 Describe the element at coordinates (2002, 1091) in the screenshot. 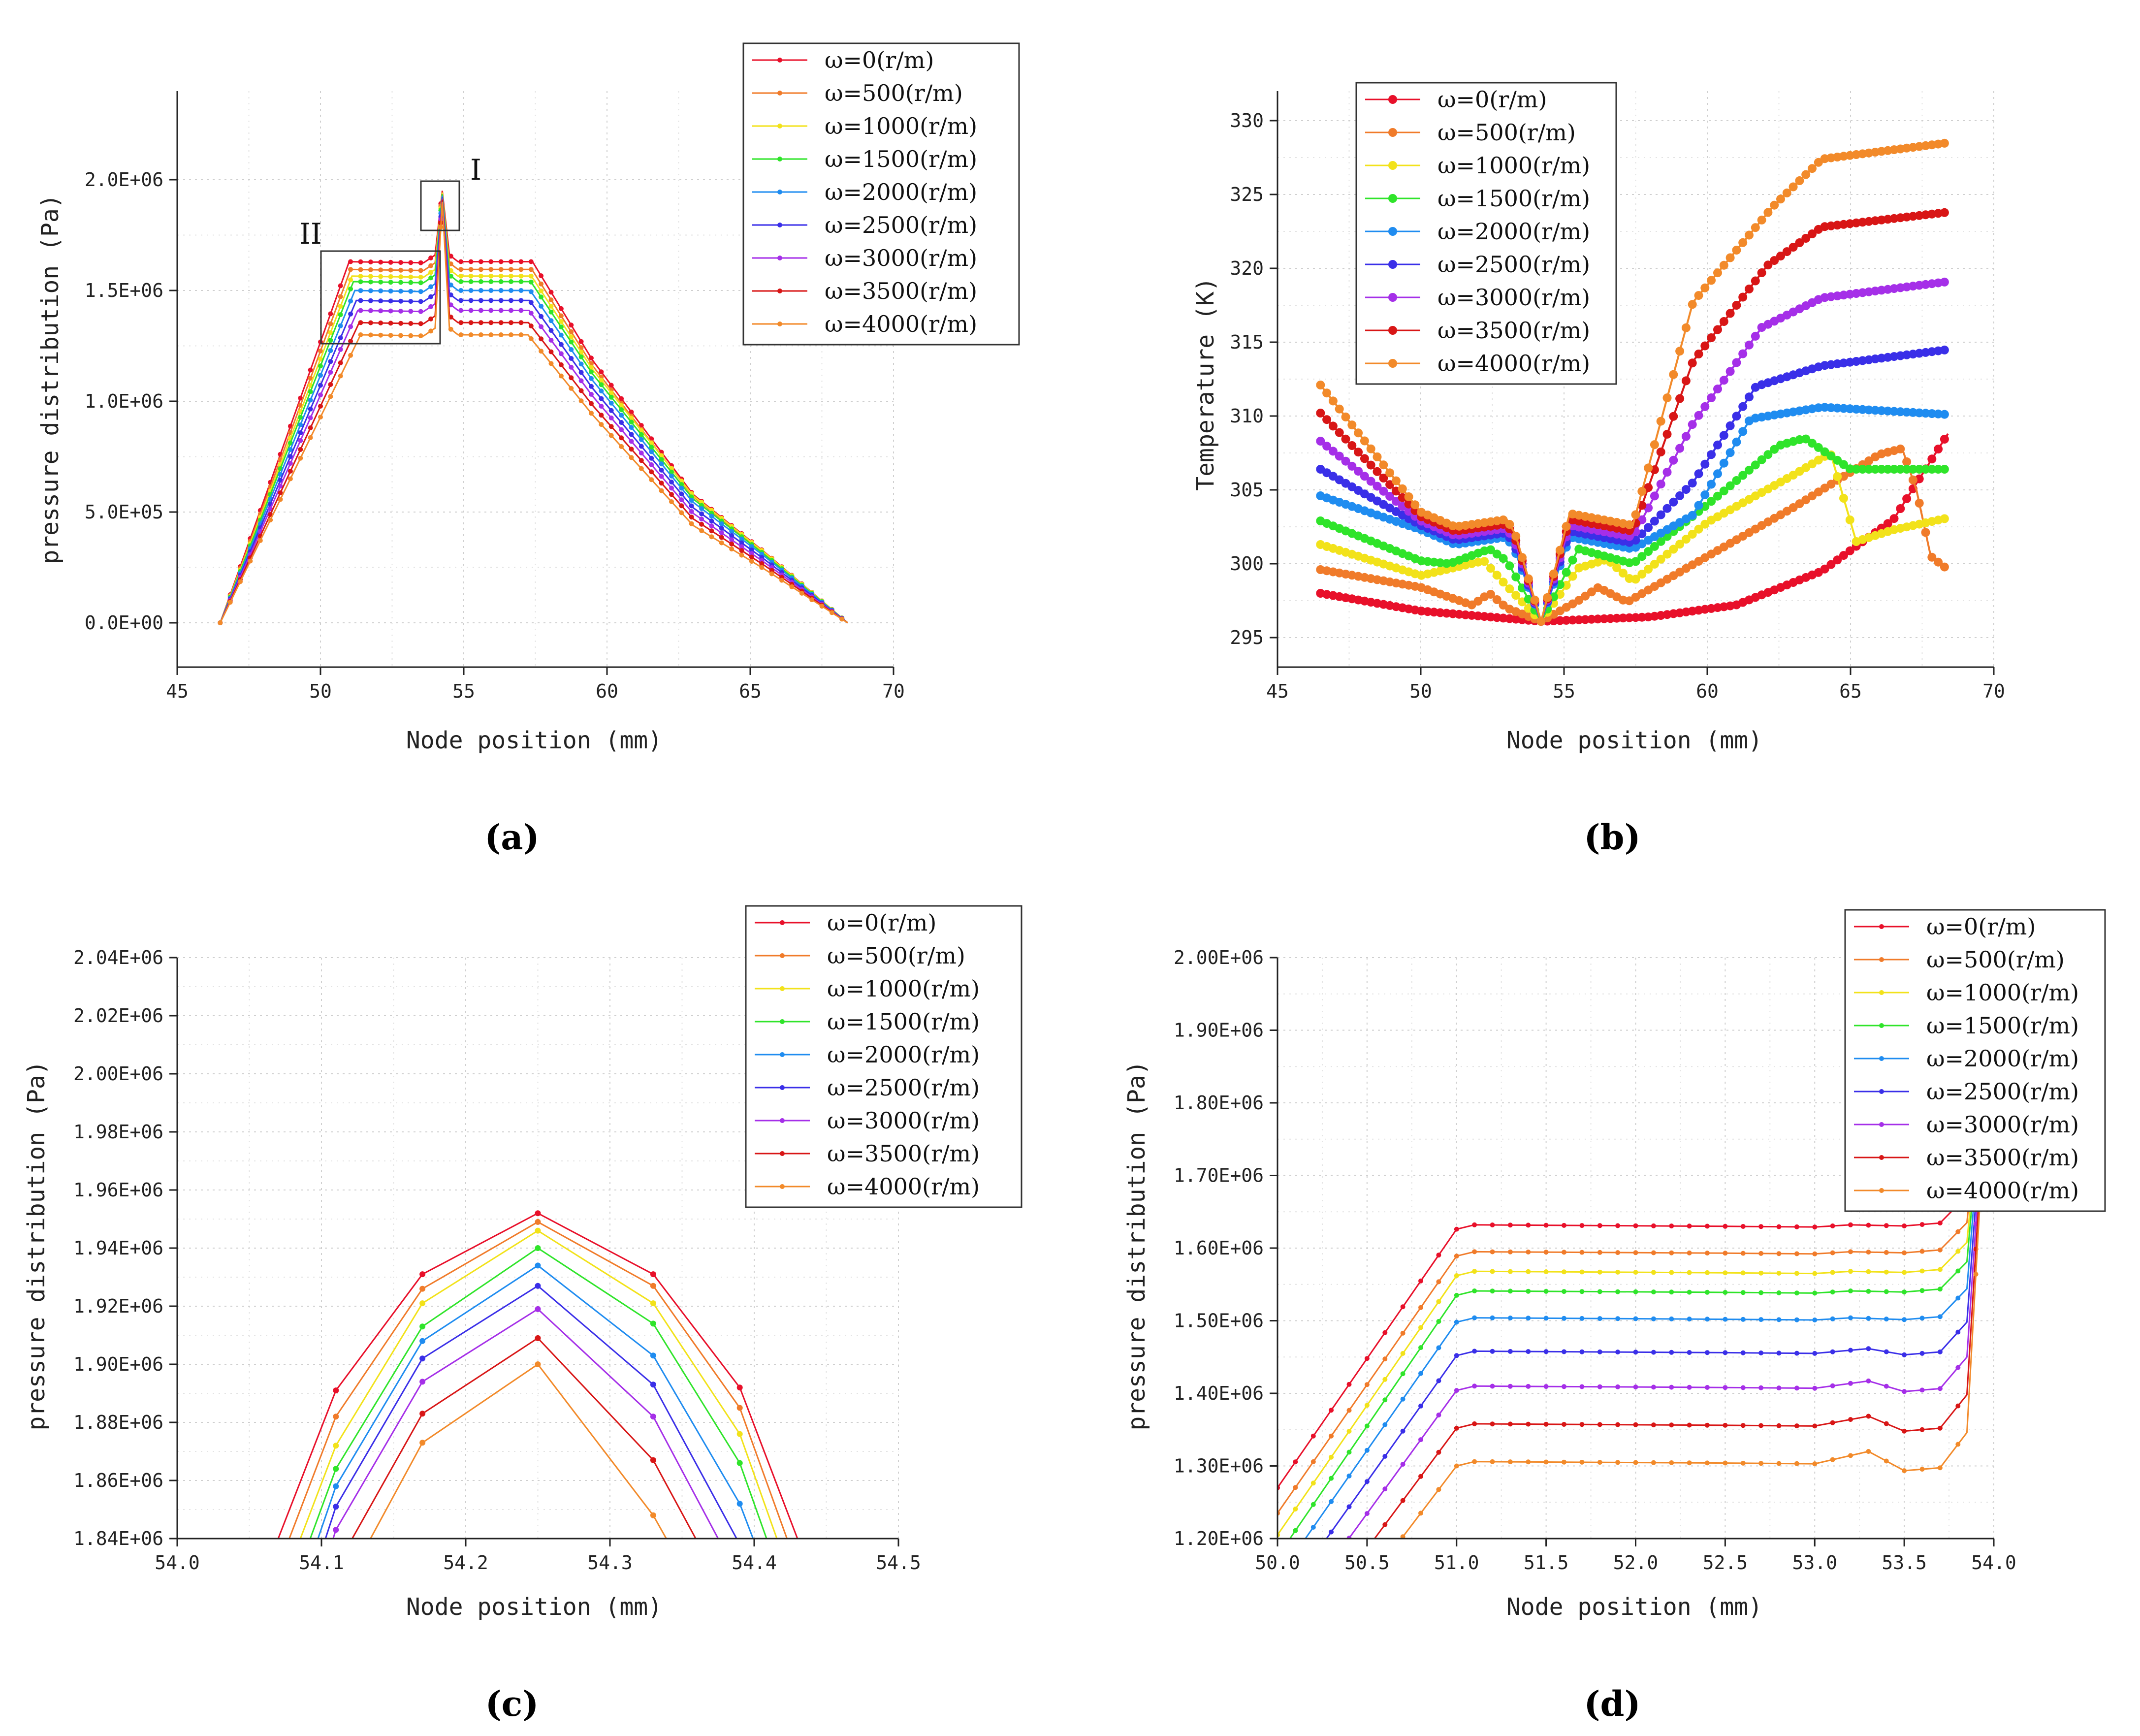

I see `legend-label-5: ω=2500(r/m)` at that location.